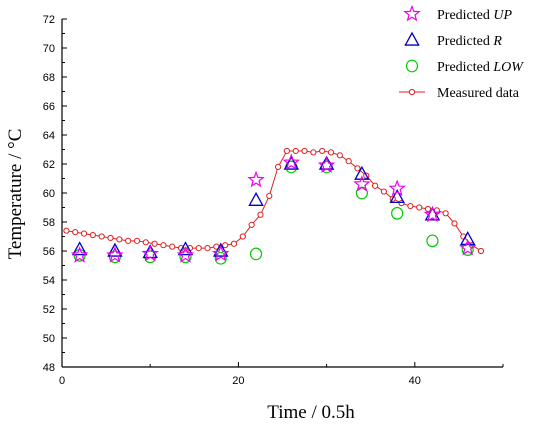  Describe the element at coordinates (238, 381) in the screenshot. I see `x-tick-label: 20` at that location.